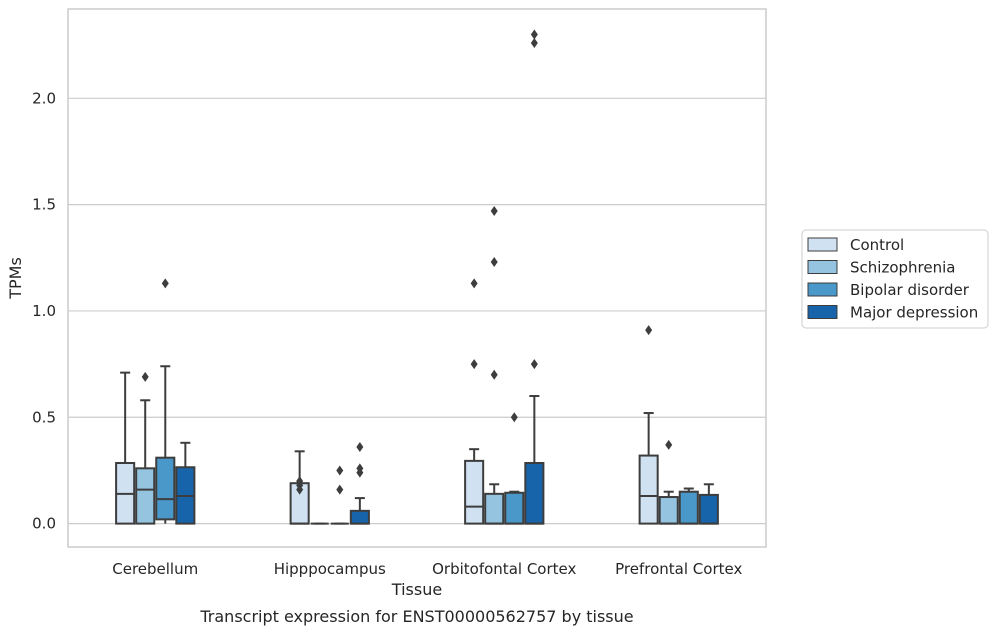 The width and height of the screenshot is (997, 634). Describe the element at coordinates (678, 569) in the screenshot. I see `x-tick-label: Prefrontal Cortex` at that location.